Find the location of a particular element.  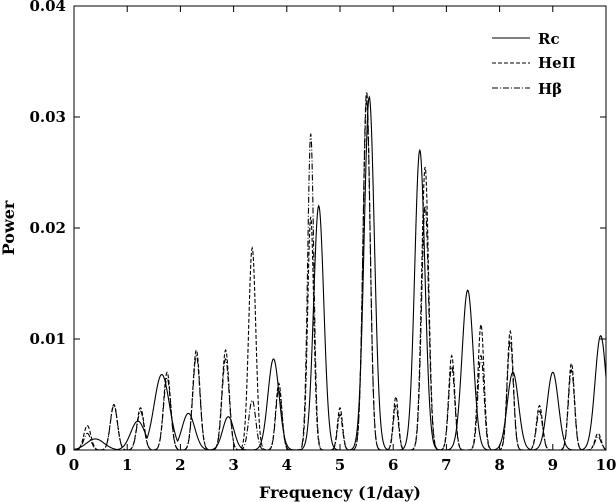

legend: Rc HeII Hβ is located at coordinates (534, 64).